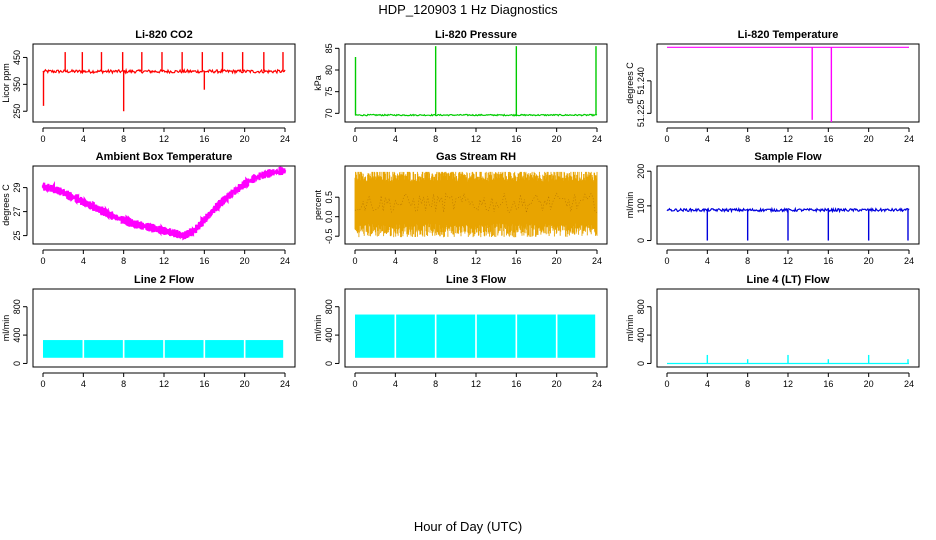 Image resolution: width=936 pixels, height=540 pixels. What do you see at coordinates (641, 171) in the screenshot?
I see `y-tick-label: 200` at bounding box center [641, 171].